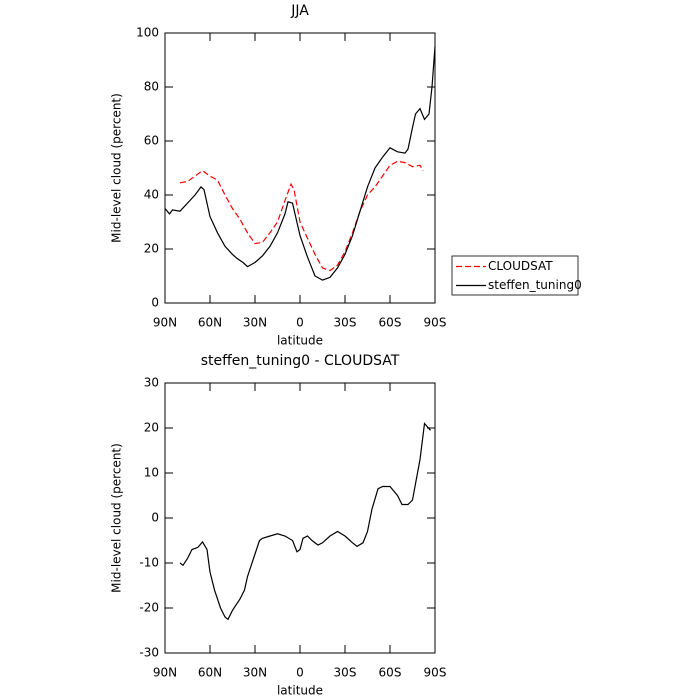 Image resolution: width=700 pixels, height=700 pixels. I want to click on y-tick-label: -10, so click(149, 563).